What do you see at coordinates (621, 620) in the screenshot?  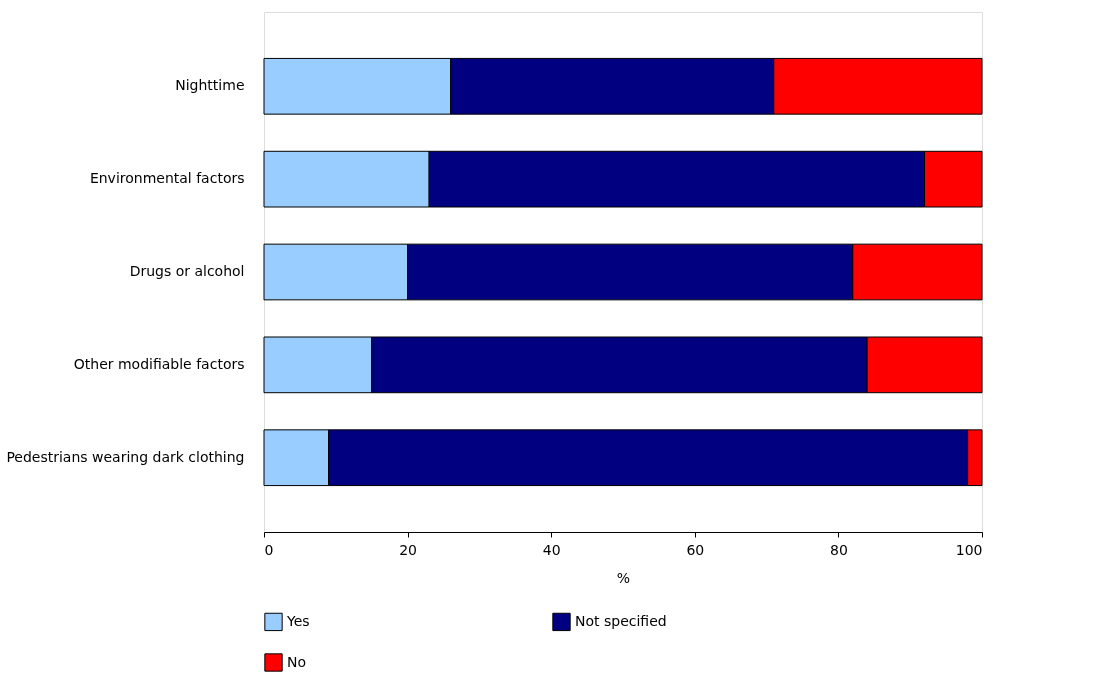 I see `legend-label: Not specified` at bounding box center [621, 620].